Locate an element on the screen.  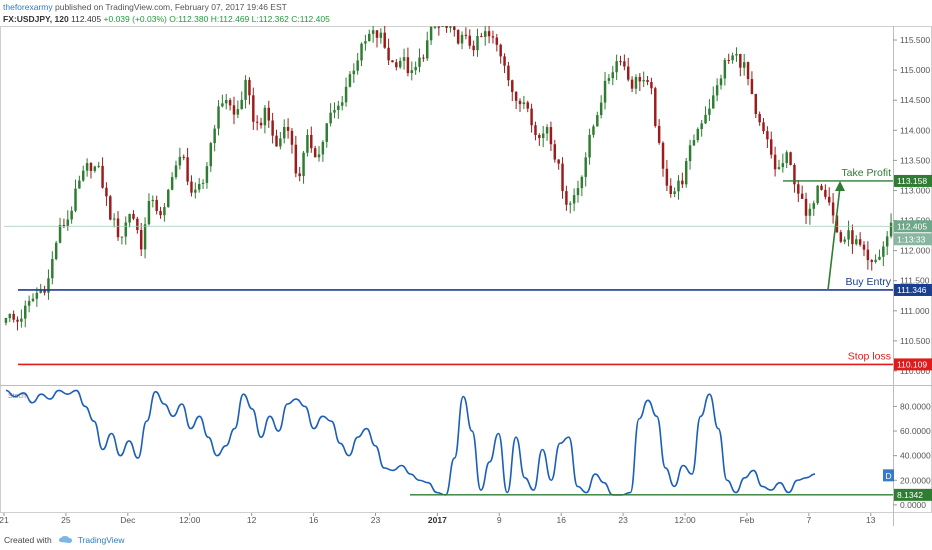
time-tick-label-12: Feb is located at coordinates (747, 520).